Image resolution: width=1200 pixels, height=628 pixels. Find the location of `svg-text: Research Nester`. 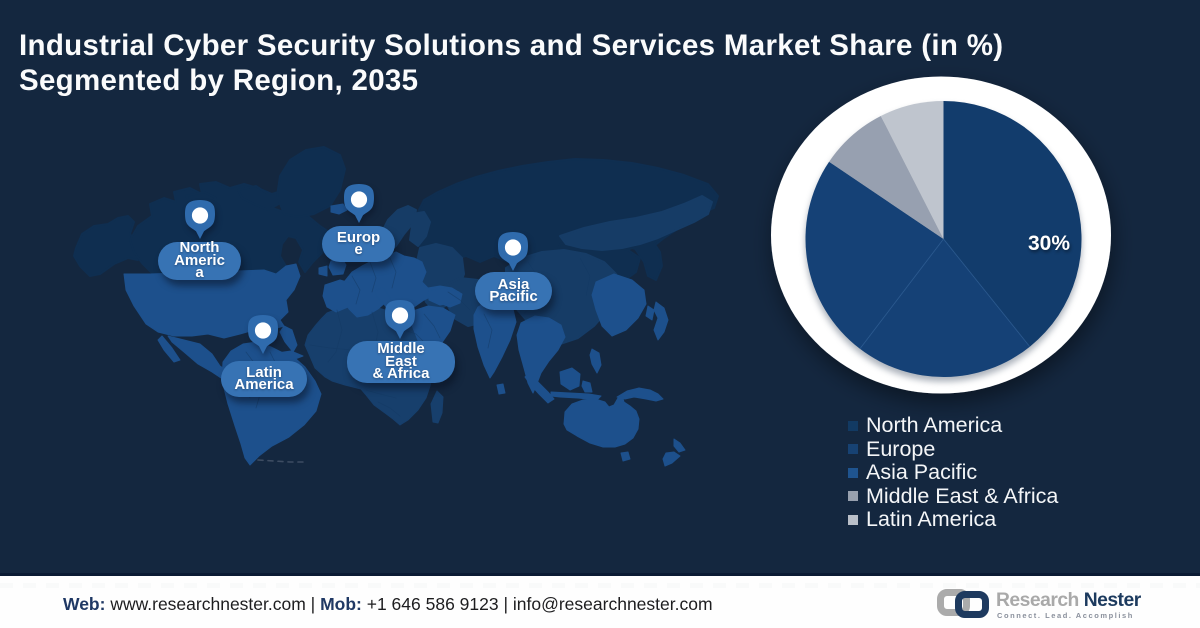

svg-text: Research Nester is located at coordinates (1069, 600).